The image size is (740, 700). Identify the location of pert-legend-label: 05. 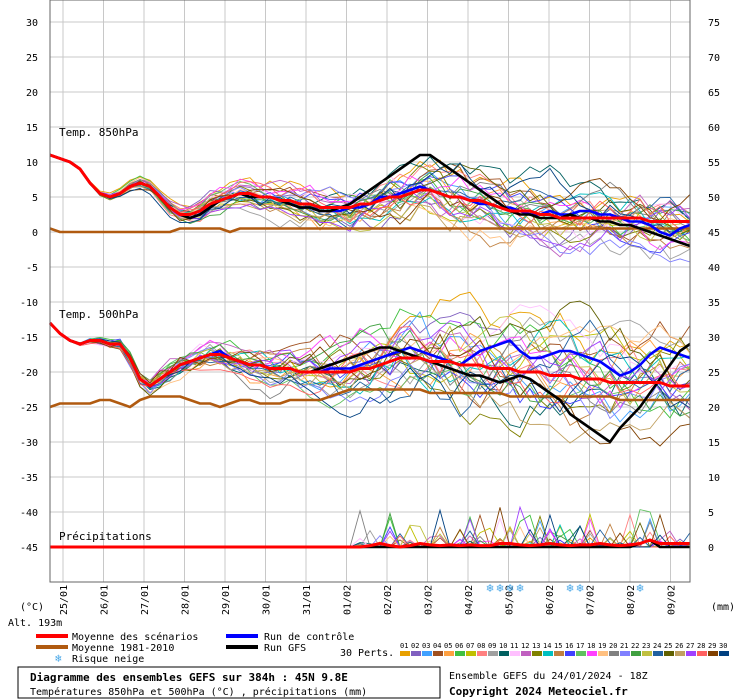
(448, 646).